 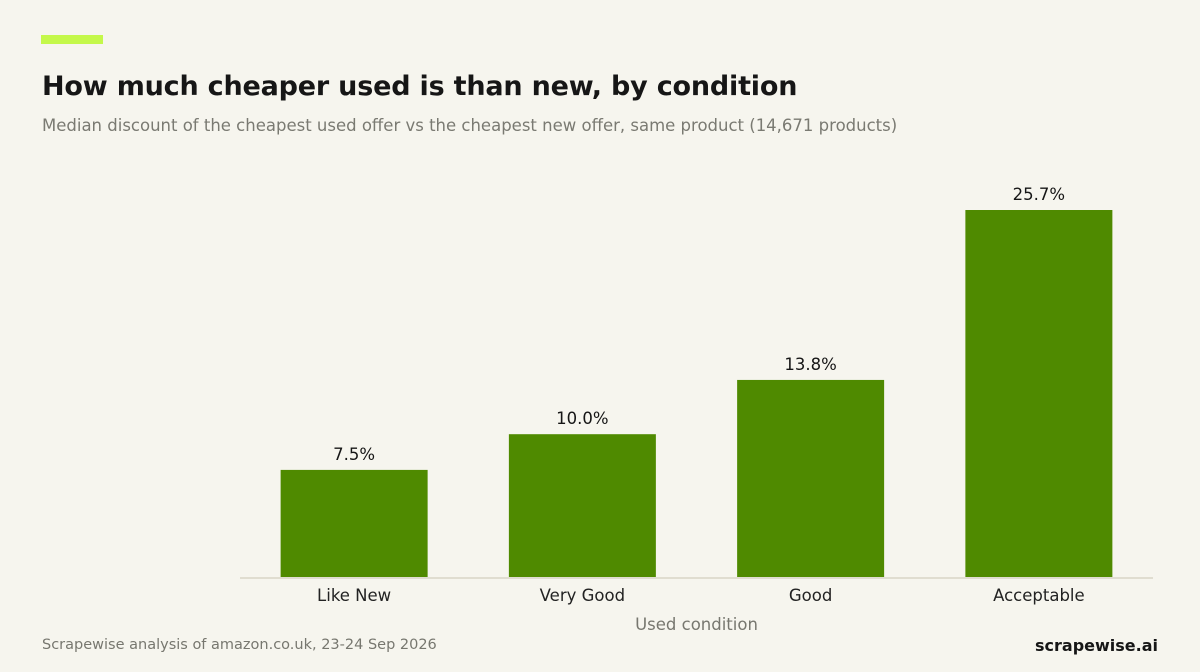 I want to click on x-tick-label-very-good: Very Good, so click(x=582, y=595).